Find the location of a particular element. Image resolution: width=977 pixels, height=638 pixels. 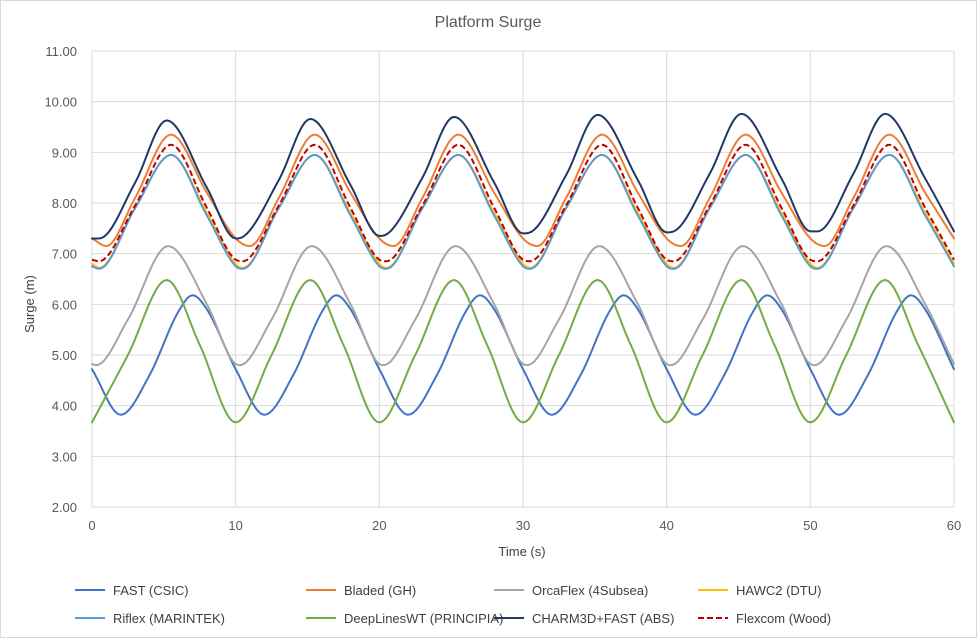

y-tick-label: 2.00 is located at coordinates (64, 507).